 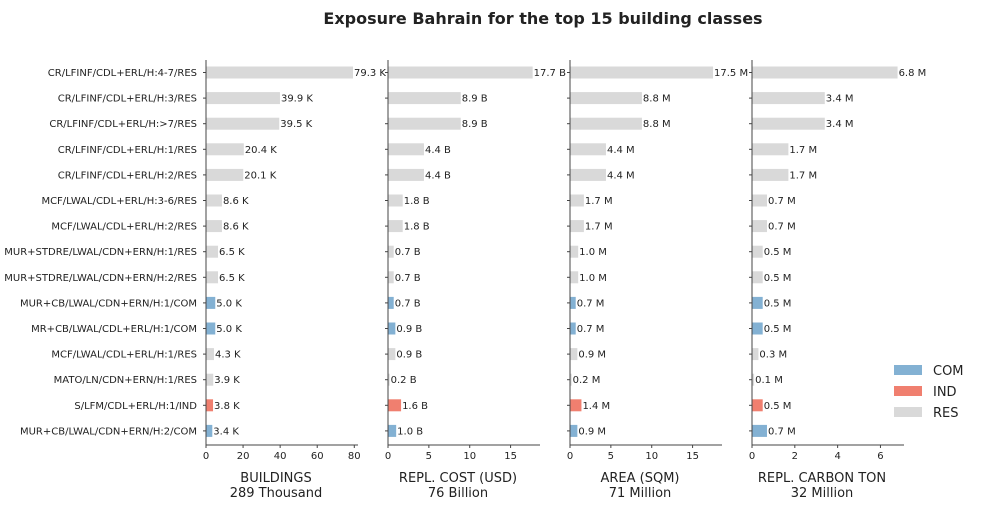 What do you see at coordinates (354, 456) in the screenshot?
I see `x-tick-label: 80` at bounding box center [354, 456].